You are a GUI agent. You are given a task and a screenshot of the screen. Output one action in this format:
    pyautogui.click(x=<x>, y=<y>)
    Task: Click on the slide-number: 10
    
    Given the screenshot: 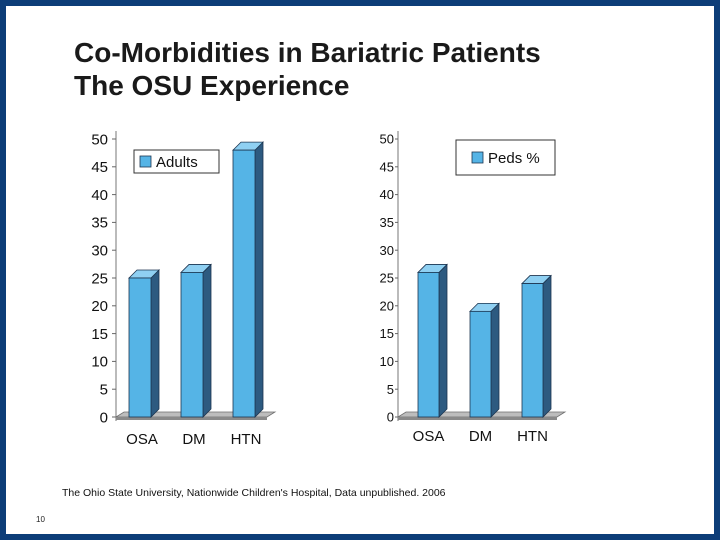 What is the action you would take?
    pyautogui.click(x=40, y=519)
    